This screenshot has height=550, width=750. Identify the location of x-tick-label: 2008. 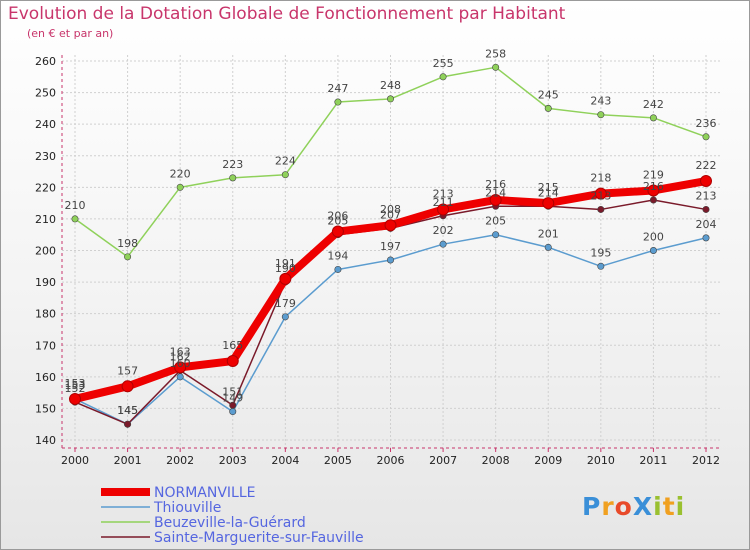
(496, 460).